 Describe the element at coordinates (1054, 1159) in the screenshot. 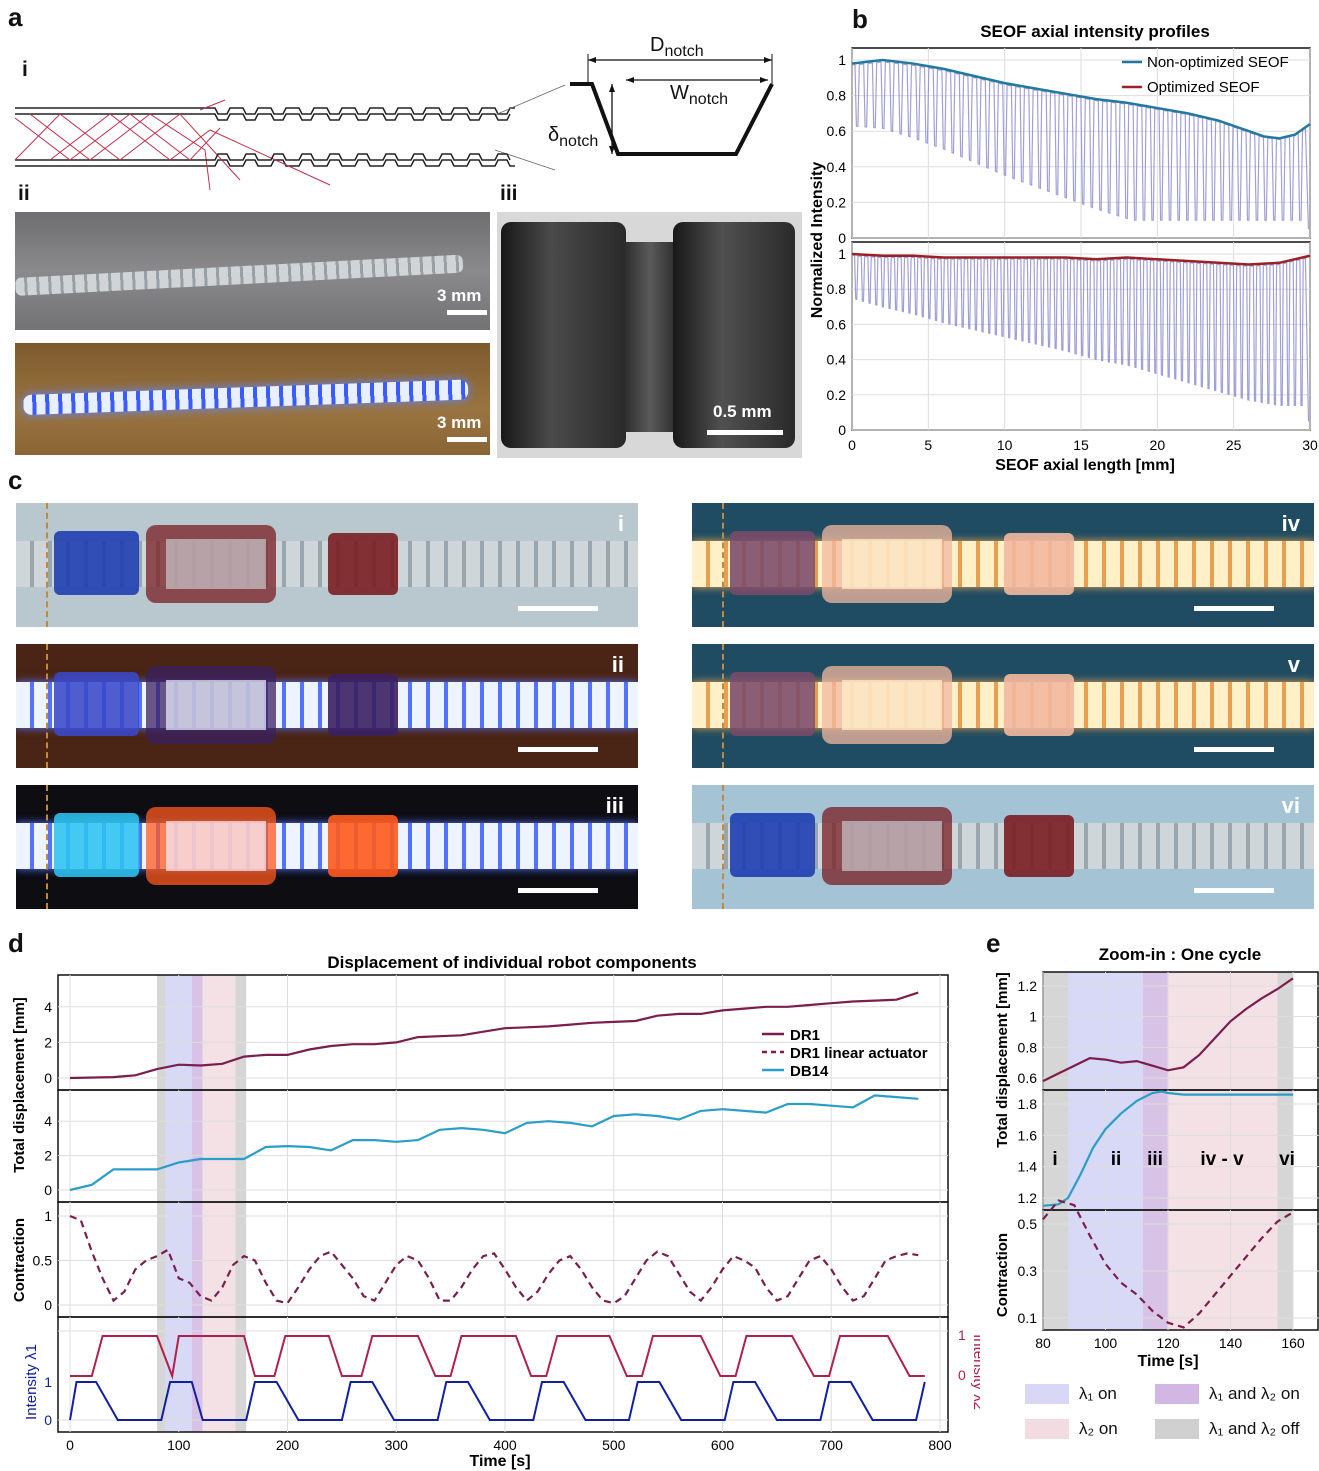

I see `phase-label: i` at that location.